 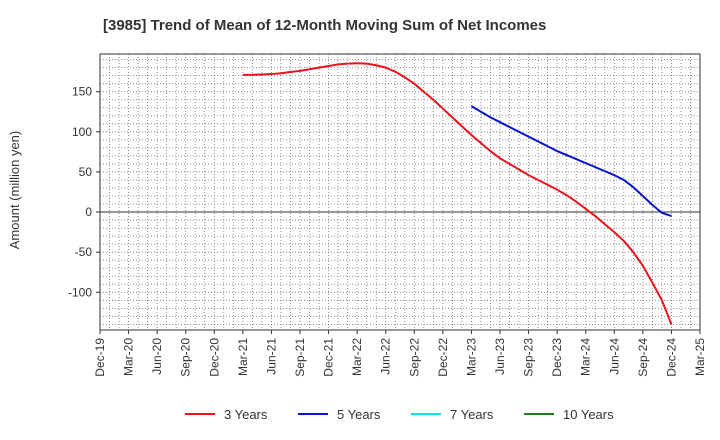 What do you see at coordinates (84, 252) in the screenshot?
I see `y-tick-label: -50` at bounding box center [84, 252].